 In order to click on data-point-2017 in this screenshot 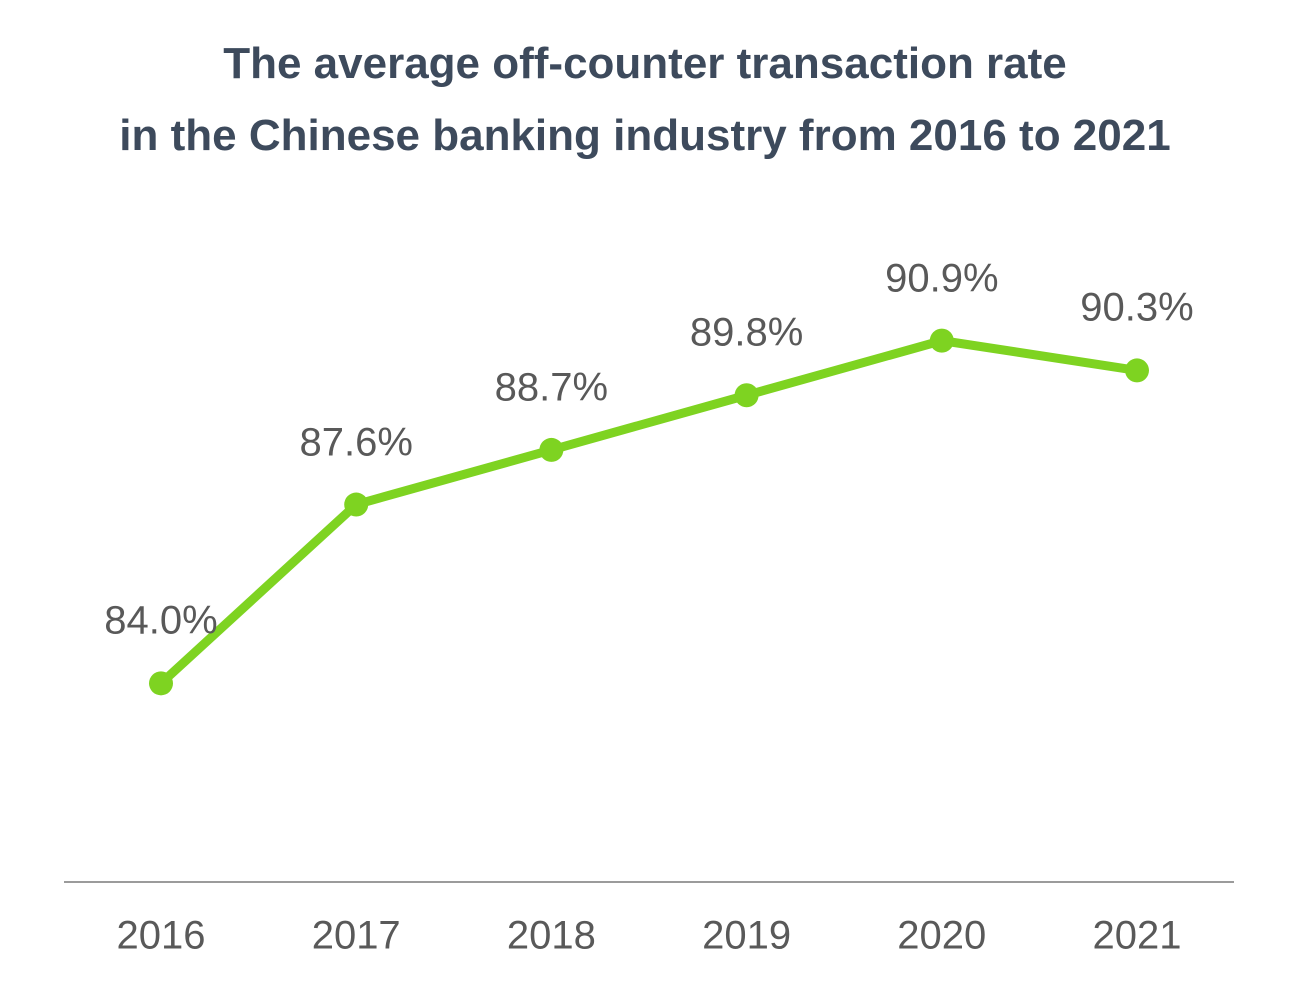, I will do `click(356, 504)`.